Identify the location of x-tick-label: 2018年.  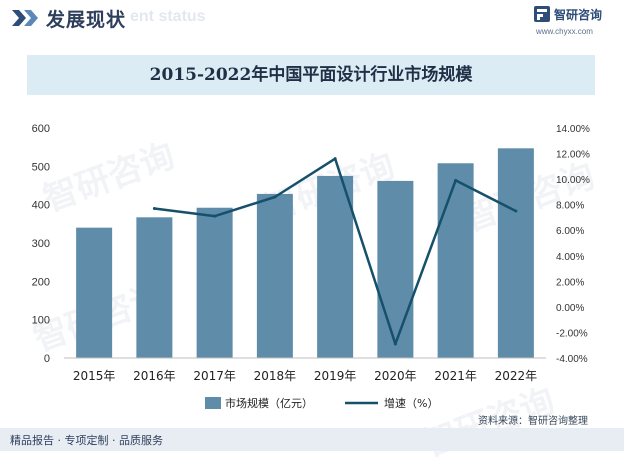
(275, 376).